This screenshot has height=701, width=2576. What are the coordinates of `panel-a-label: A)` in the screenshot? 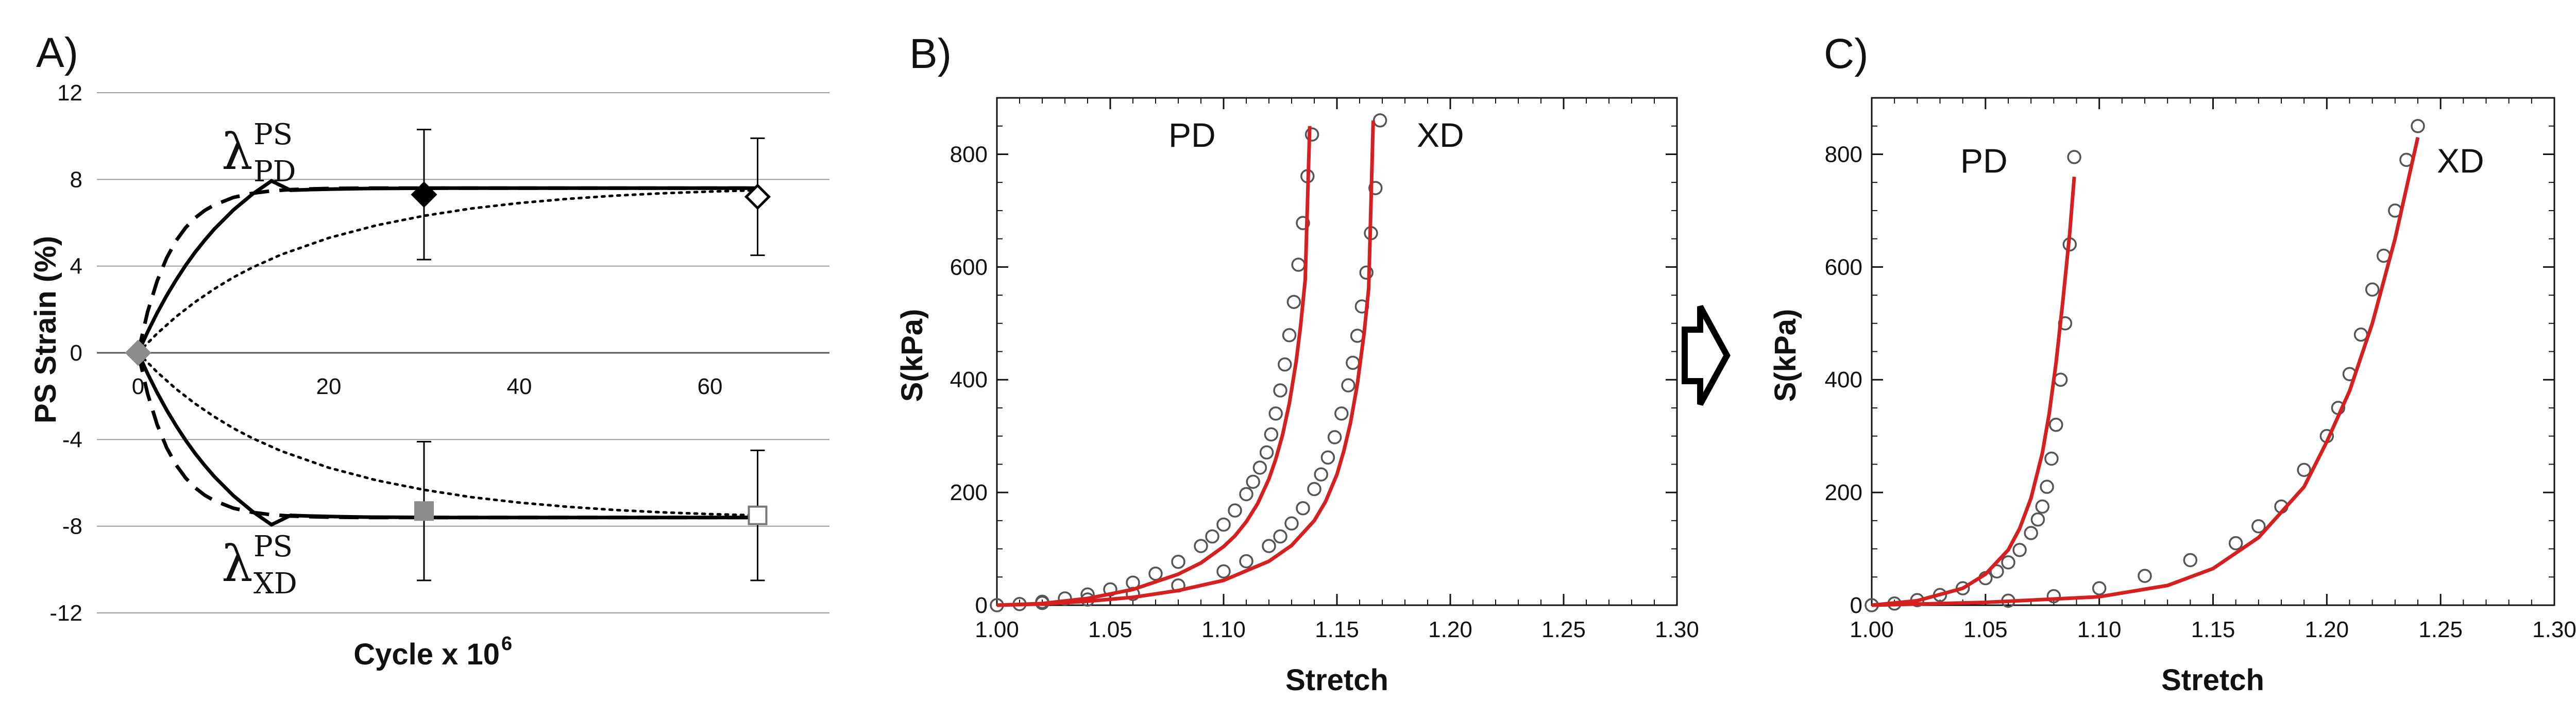 It's located at (57, 52).